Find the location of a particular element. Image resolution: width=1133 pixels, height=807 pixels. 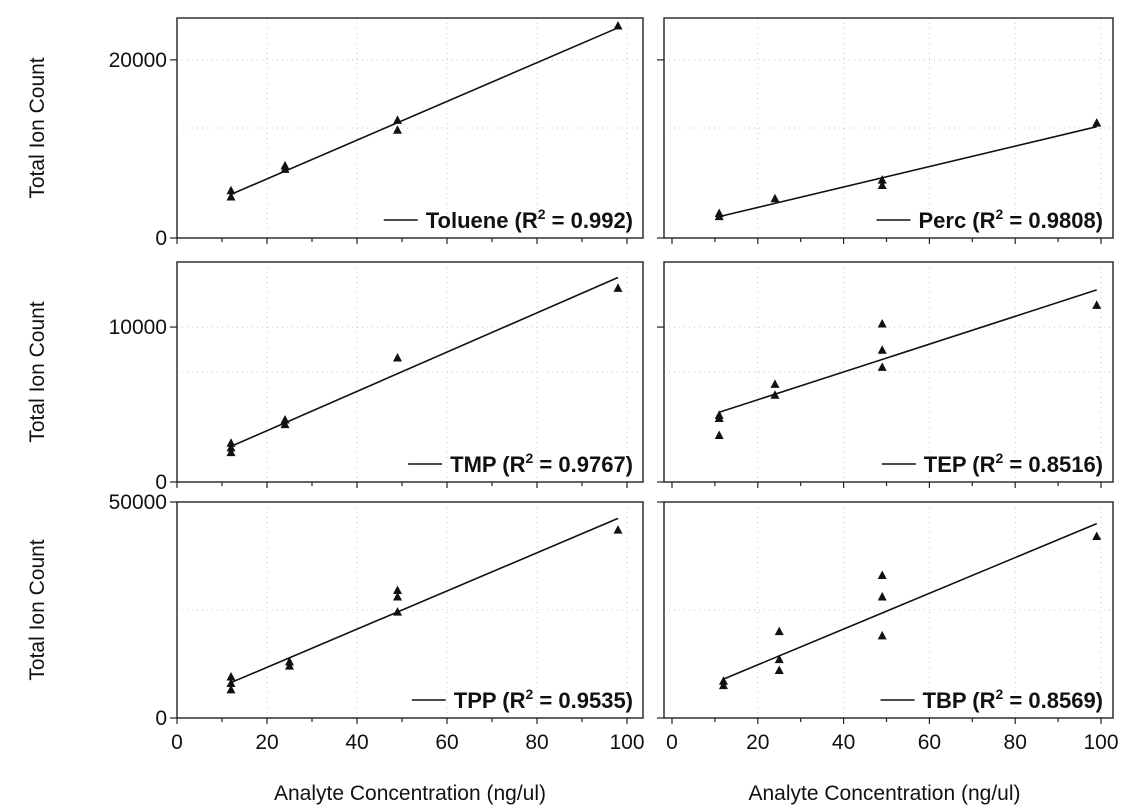

legend-name: Perc (R is located at coordinates (956, 220).